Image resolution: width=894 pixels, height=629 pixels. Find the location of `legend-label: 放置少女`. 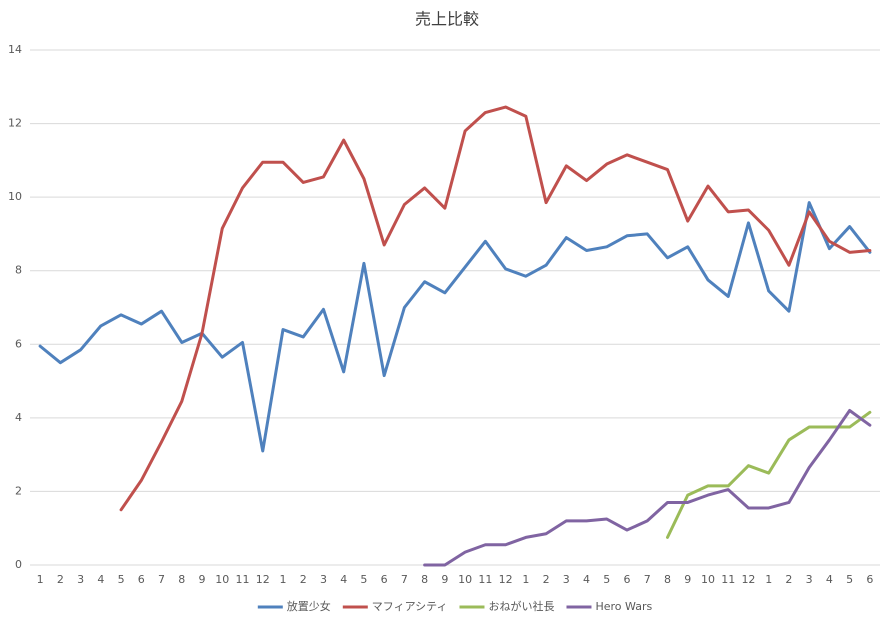

legend-label: 放置少女 is located at coordinates (309, 606).